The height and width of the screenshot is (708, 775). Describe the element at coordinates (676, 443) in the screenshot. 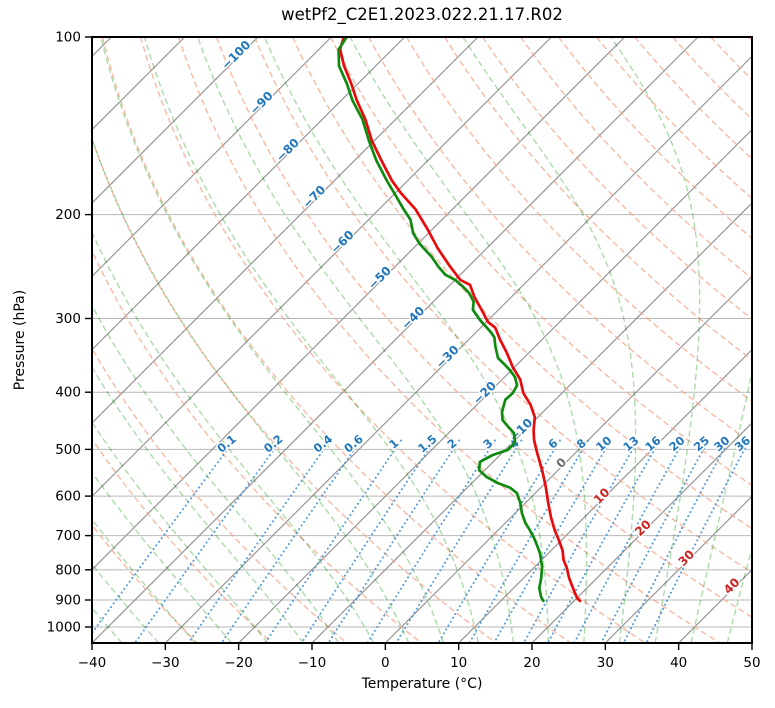

I see `mixing-ratio-label: 20` at that location.